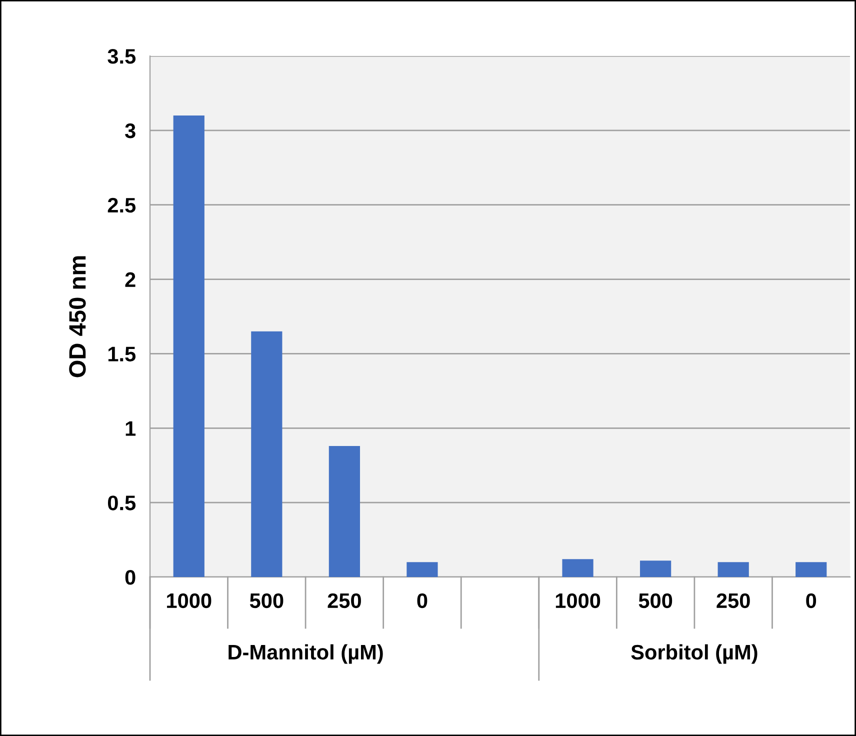 This screenshot has width=856, height=736. What do you see at coordinates (122, 56) in the screenshot?
I see `y-tick-label: 3.5` at bounding box center [122, 56].